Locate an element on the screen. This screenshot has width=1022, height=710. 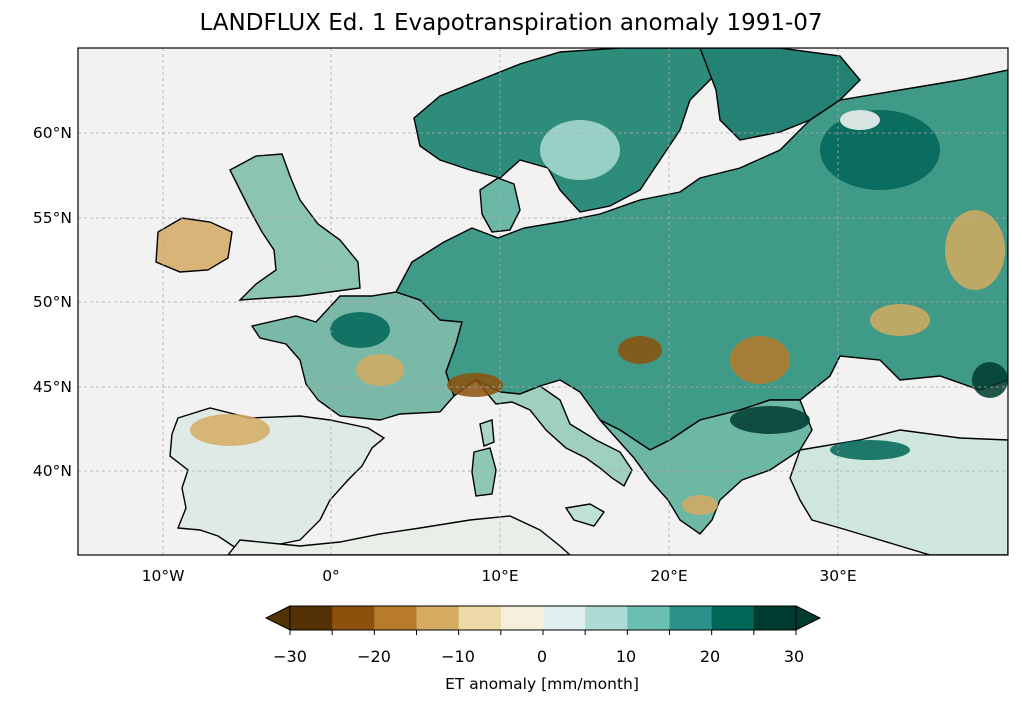
great-britain-land is located at coordinates (295, 227).